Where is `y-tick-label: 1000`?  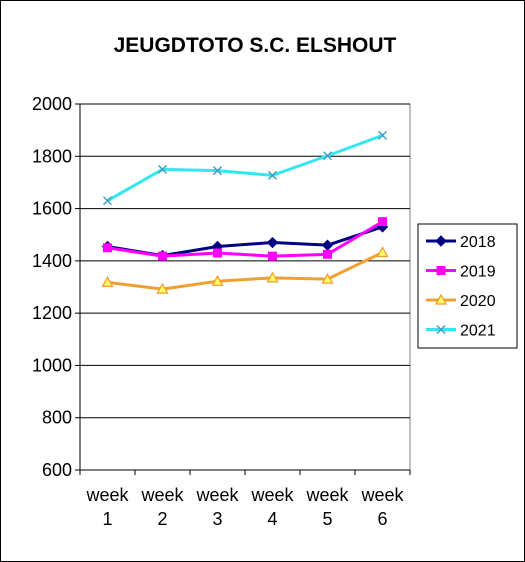 y-tick-label: 1000 is located at coordinates (52, 365).